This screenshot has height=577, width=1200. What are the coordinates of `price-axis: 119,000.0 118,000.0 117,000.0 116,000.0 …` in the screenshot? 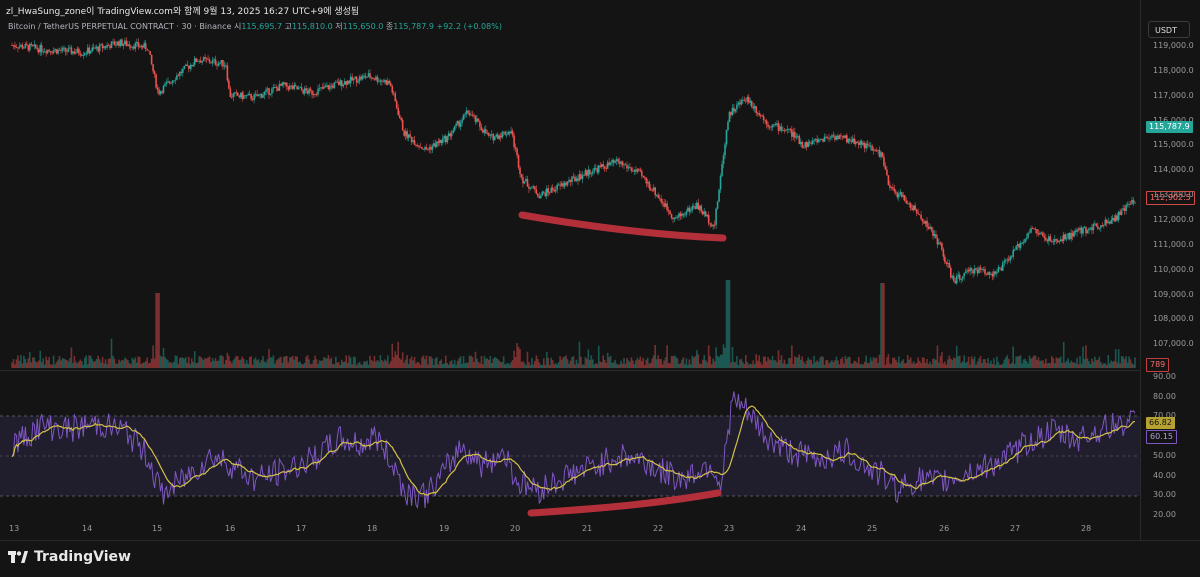 It's located at (1170, 288).